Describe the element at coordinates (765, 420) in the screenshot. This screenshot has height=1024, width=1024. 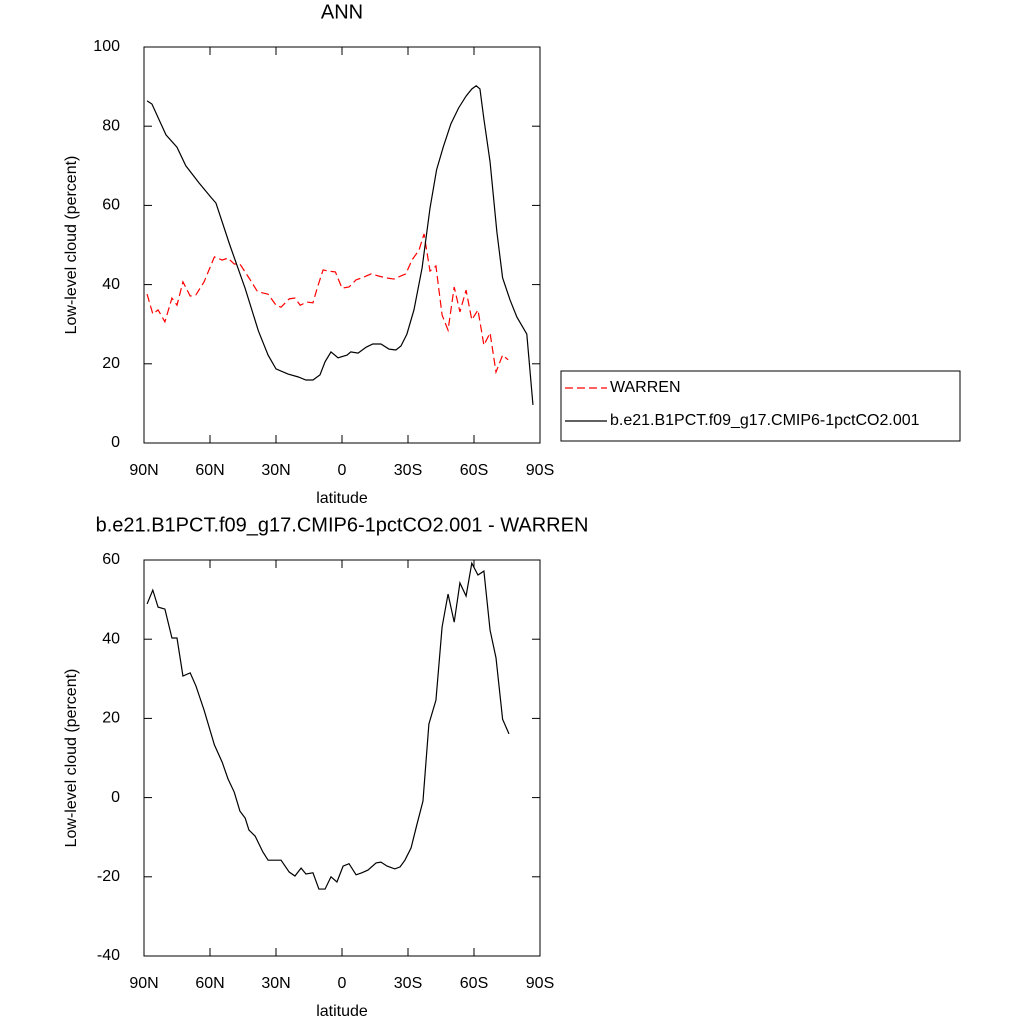
I see `legend-label: b.e21.B1PCT.f09_g17.CMIP6-1pctCO2.001` at that location.